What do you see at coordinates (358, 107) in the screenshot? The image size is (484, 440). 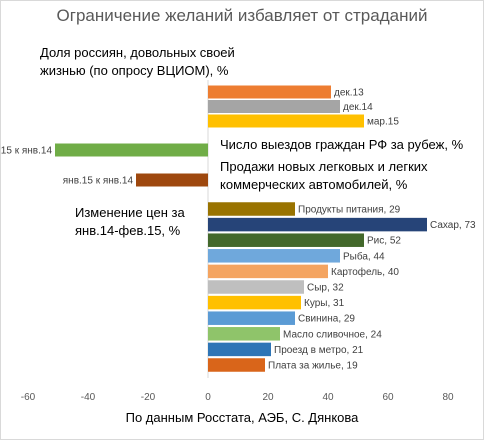 I see `data-label-vciom-1: дек.14` at bounding box center [358, 107].